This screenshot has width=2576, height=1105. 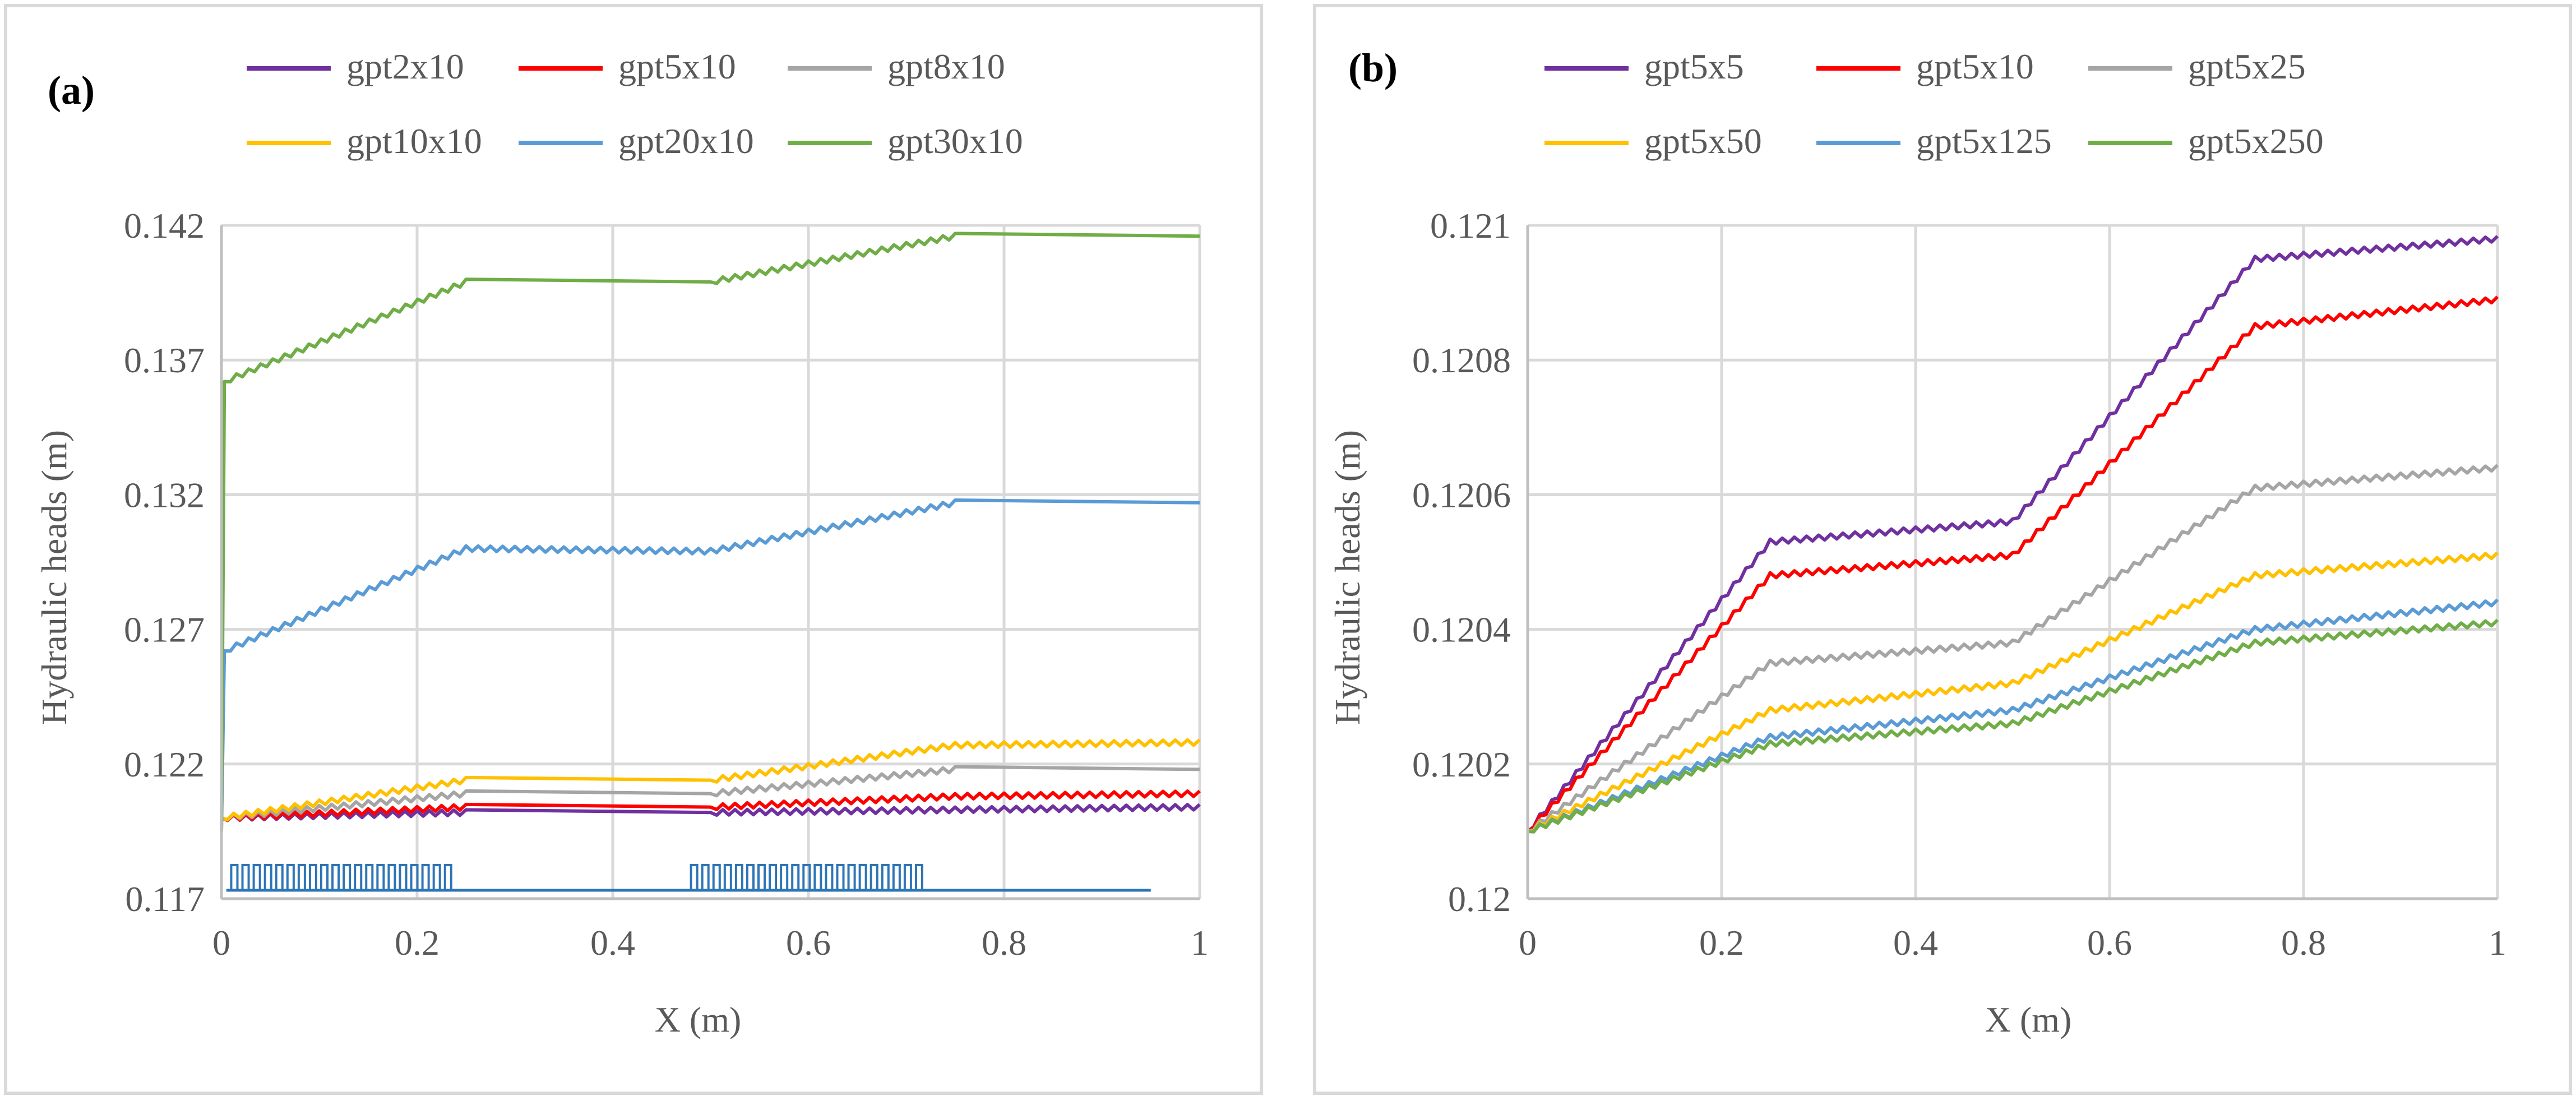 What do you see at coordinates (1461, 360) in the screenshot?
I see `y-tick-label: 0.1208` at bounding box center [1461, 360].